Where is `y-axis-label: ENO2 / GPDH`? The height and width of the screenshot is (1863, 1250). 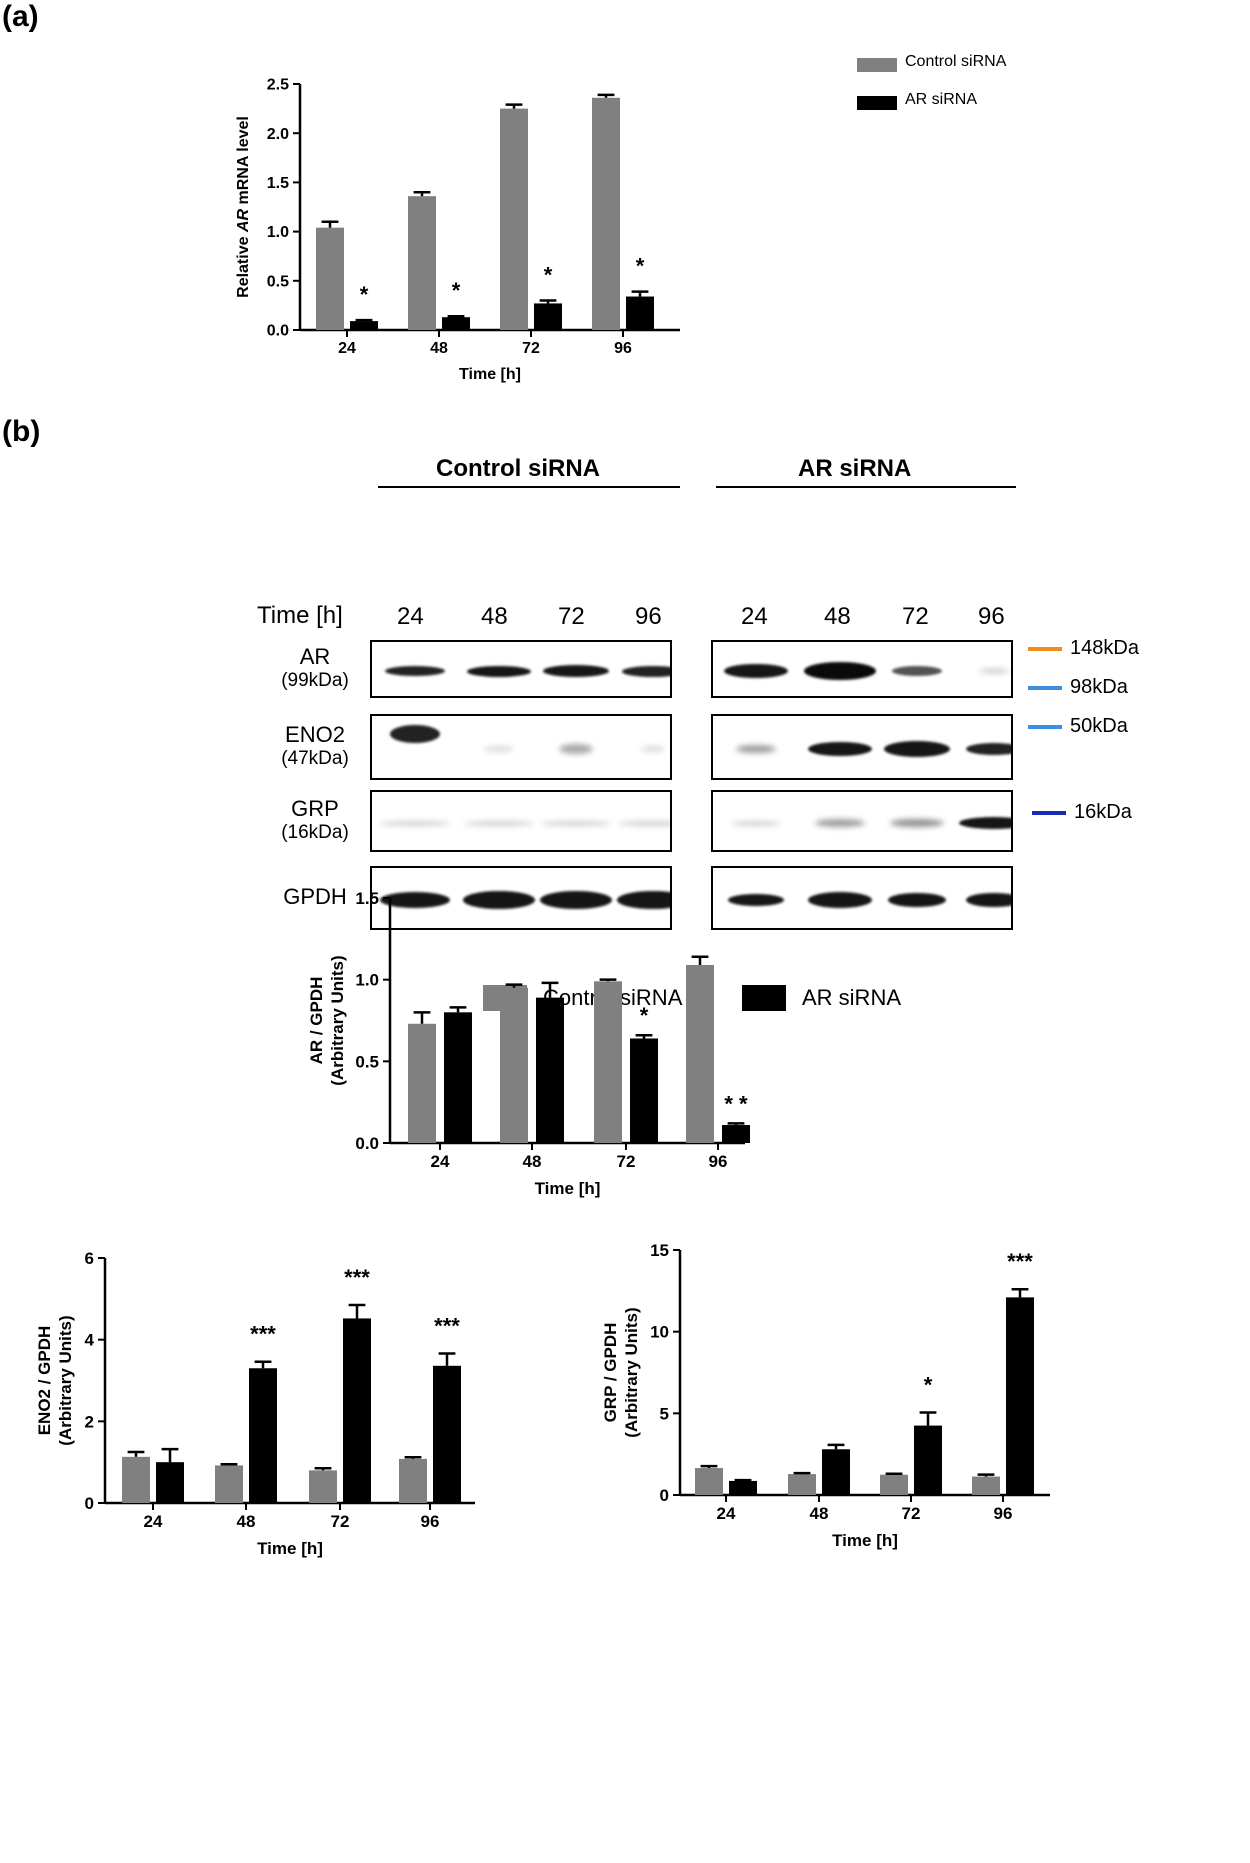
y-axis-label: ENO2 / GPDH is located at coordinates (44, 1381).